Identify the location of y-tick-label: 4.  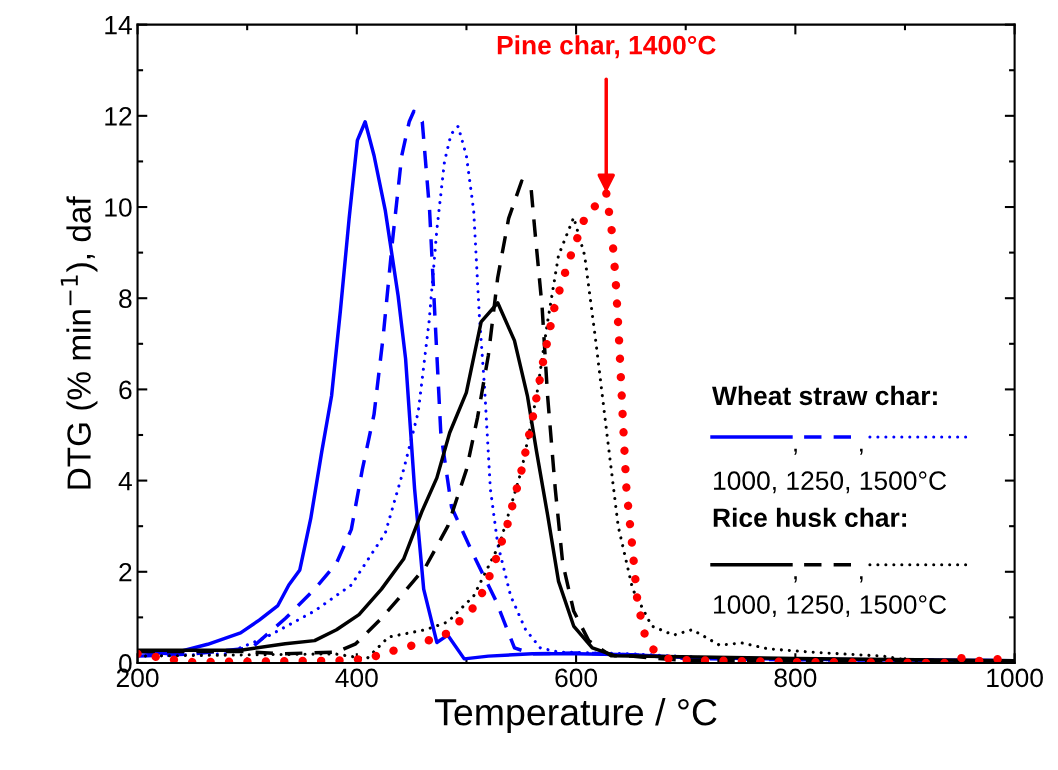
(125, 481).